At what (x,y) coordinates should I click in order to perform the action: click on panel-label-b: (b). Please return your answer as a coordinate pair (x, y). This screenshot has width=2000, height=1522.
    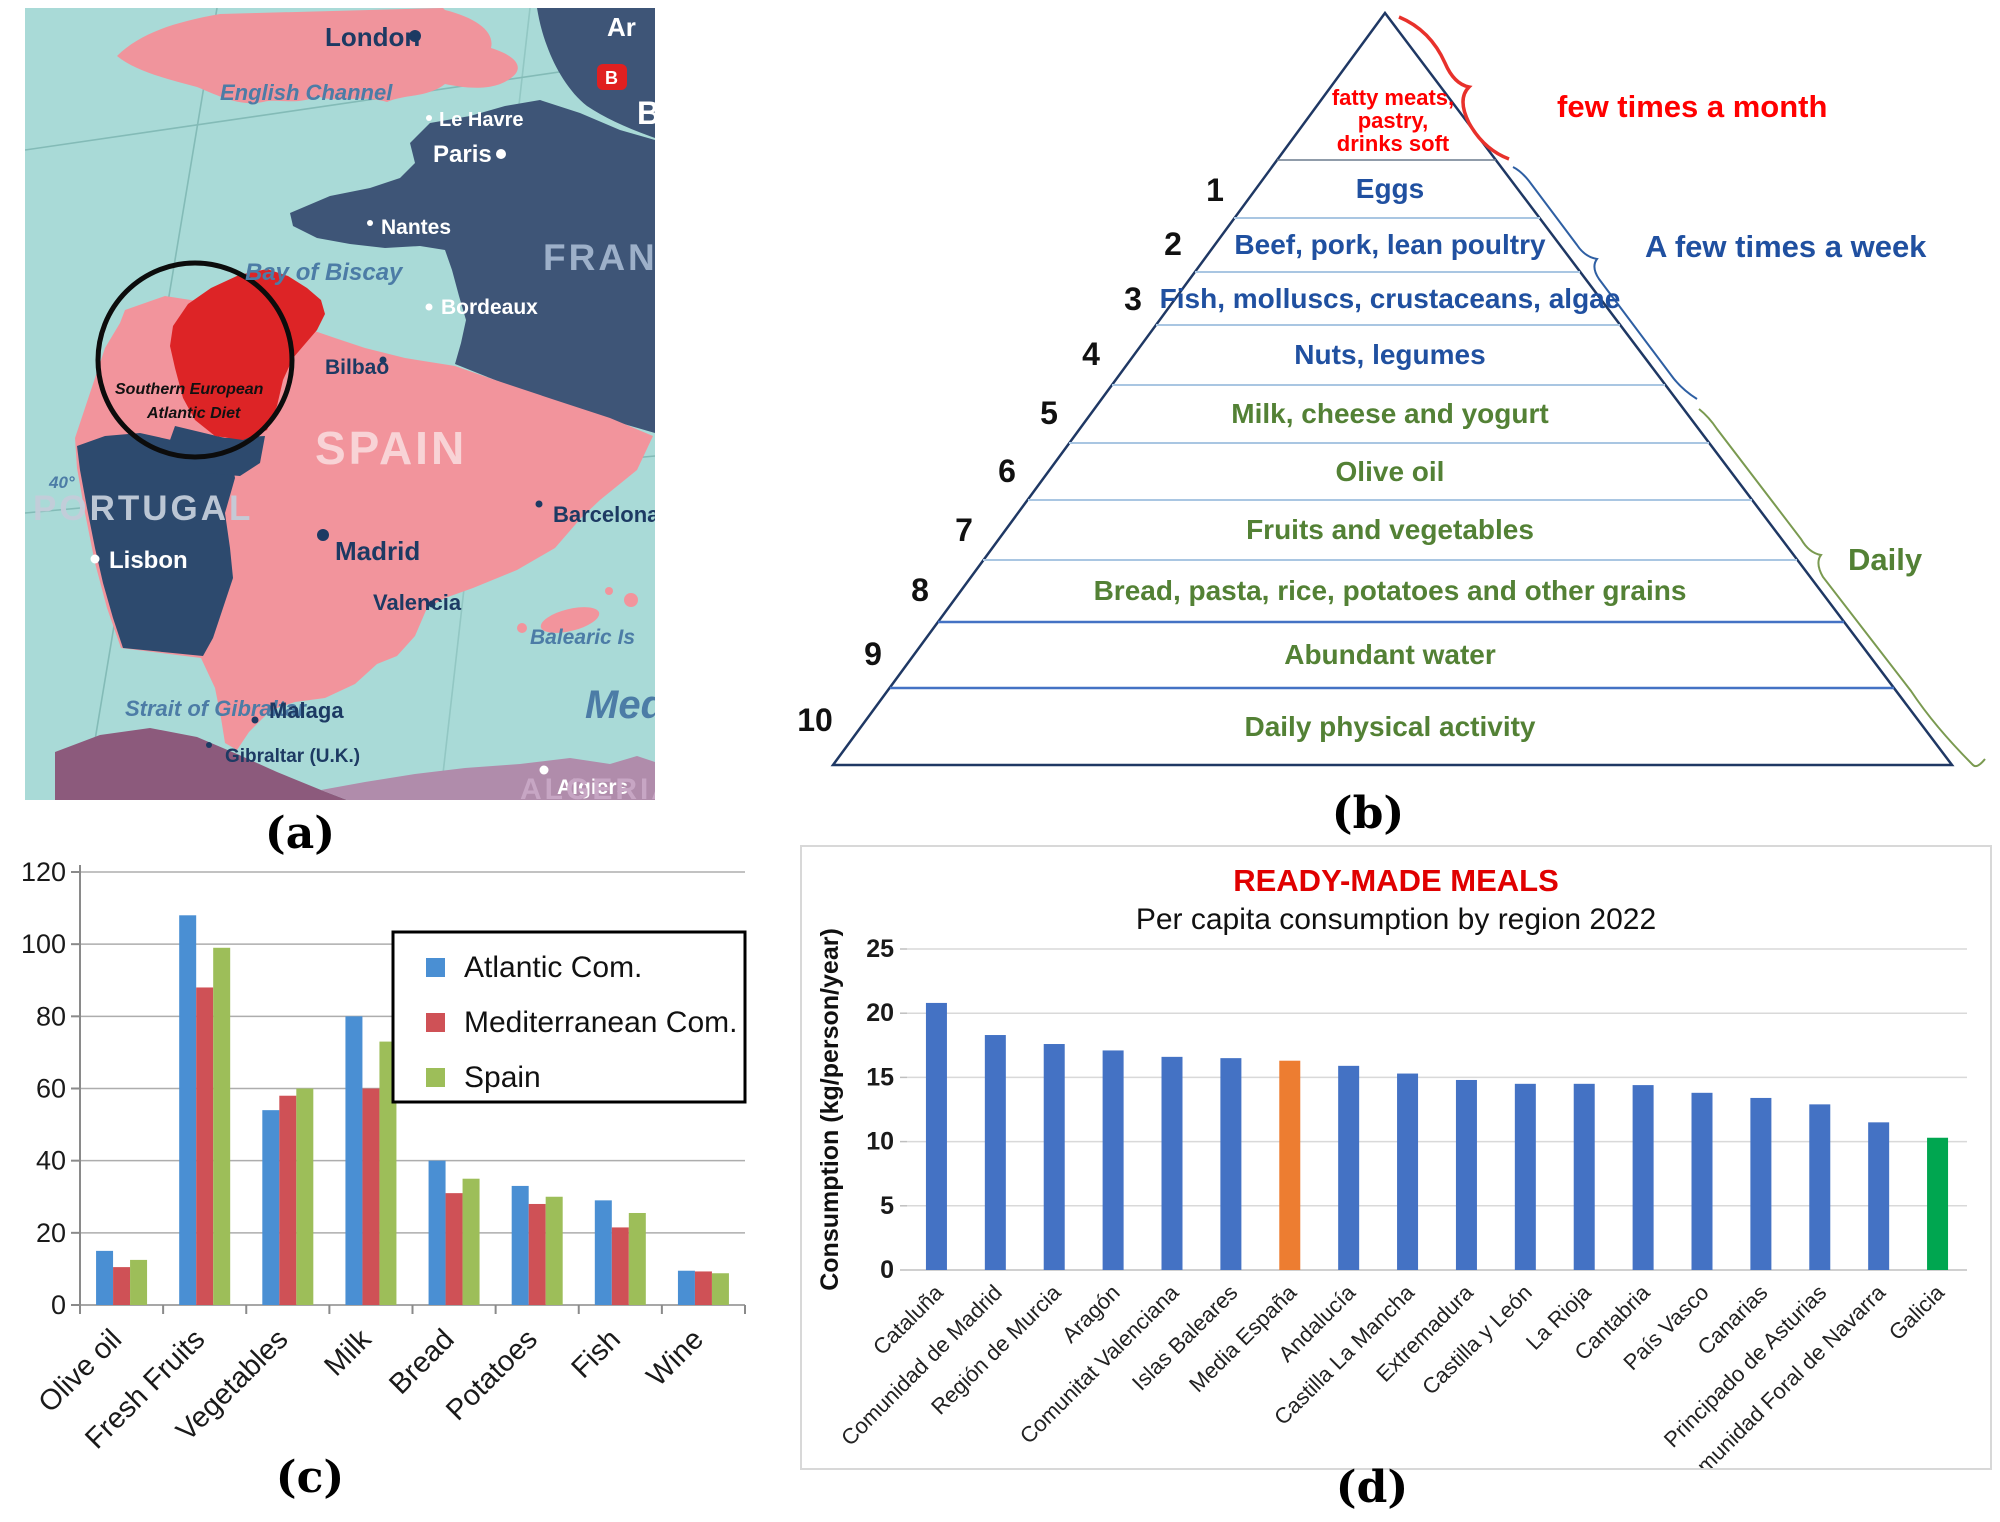
    Looking at the image, I should click on (1368, 813).